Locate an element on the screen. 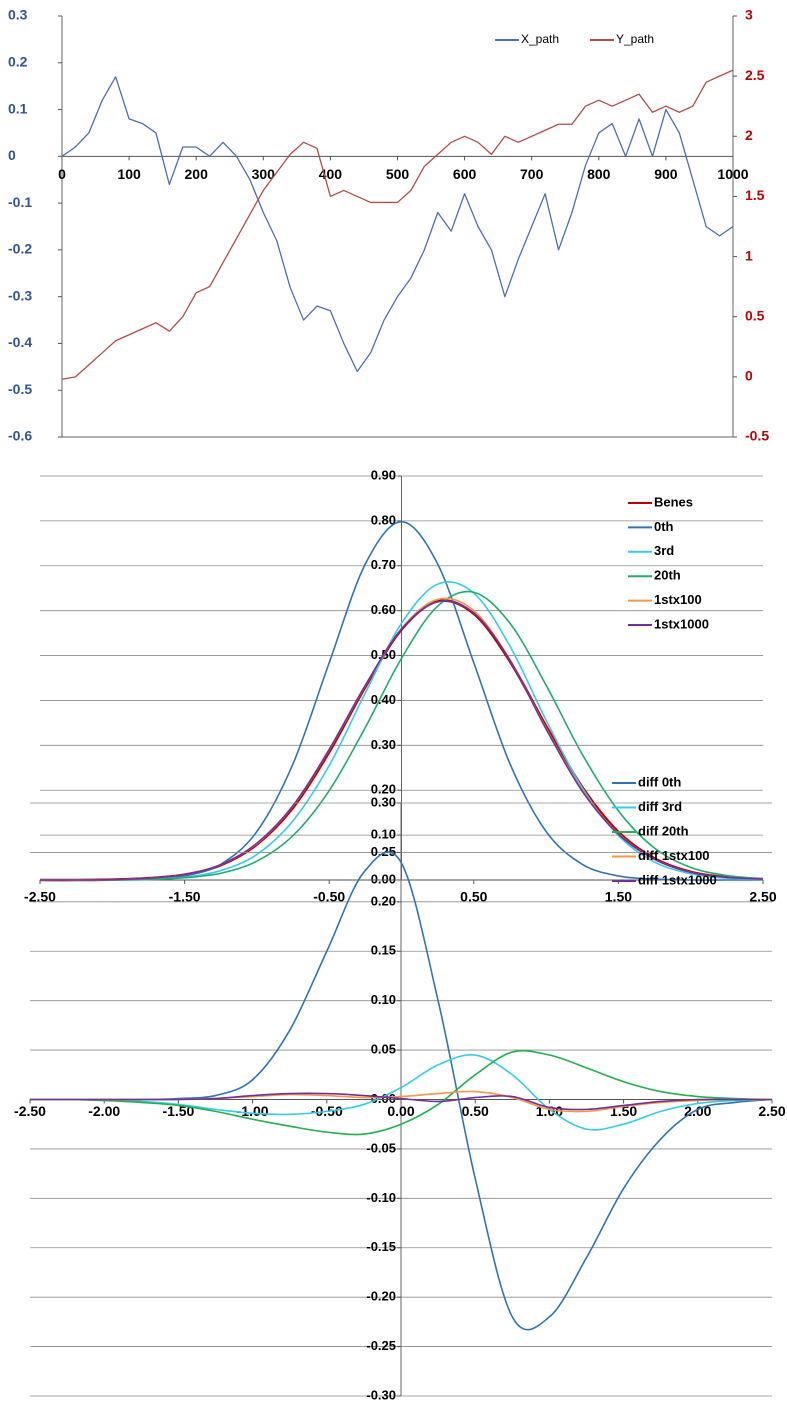 The width and height of the screenshot is (787, 1412). y2-tick-label: 1 is located at coordinates (749, 255).